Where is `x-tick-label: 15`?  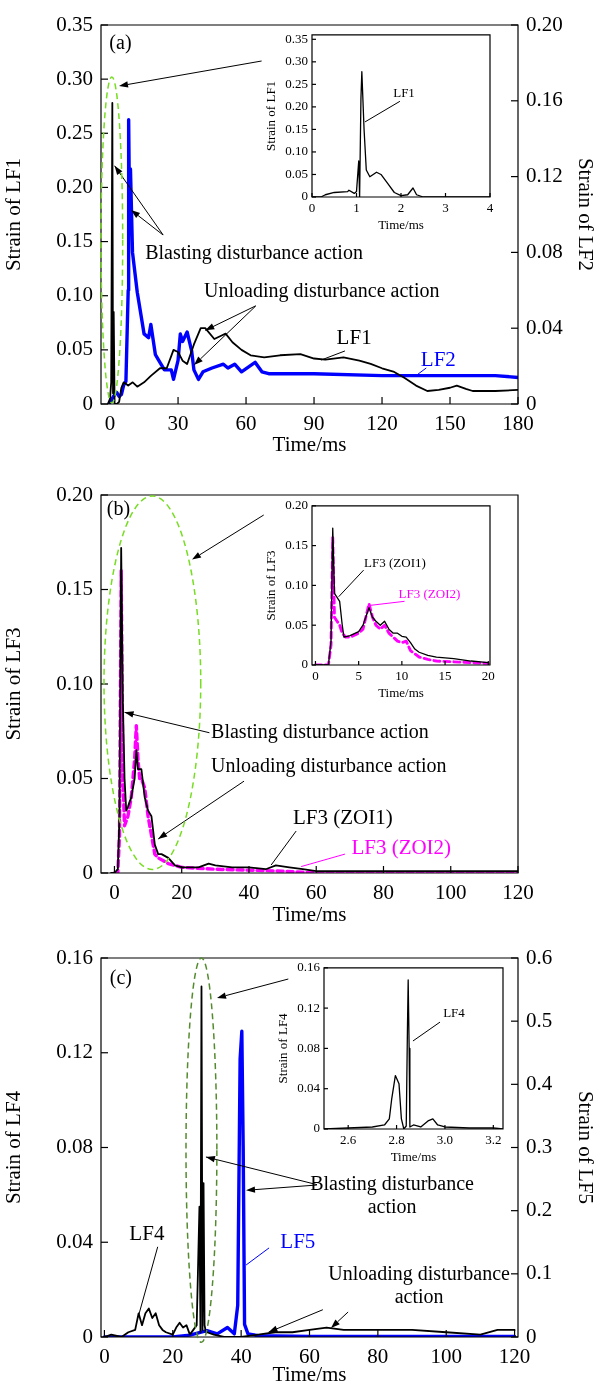 x-tick-label: 15 is located at coordinates (445, 676).